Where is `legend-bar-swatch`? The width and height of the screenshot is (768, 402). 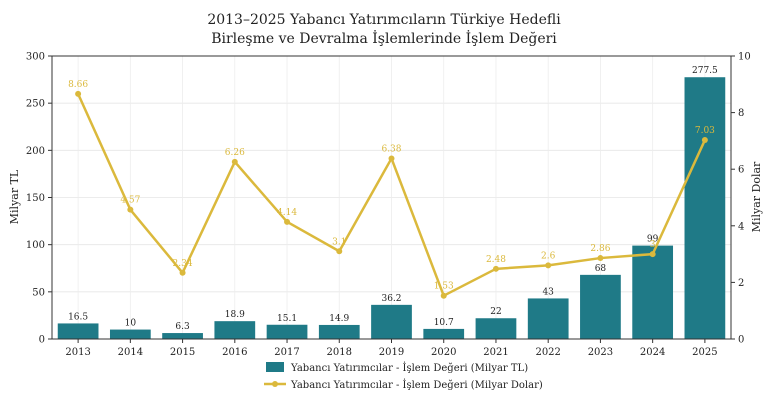
legend-bar-swatch is located at coordinates (275, 367).